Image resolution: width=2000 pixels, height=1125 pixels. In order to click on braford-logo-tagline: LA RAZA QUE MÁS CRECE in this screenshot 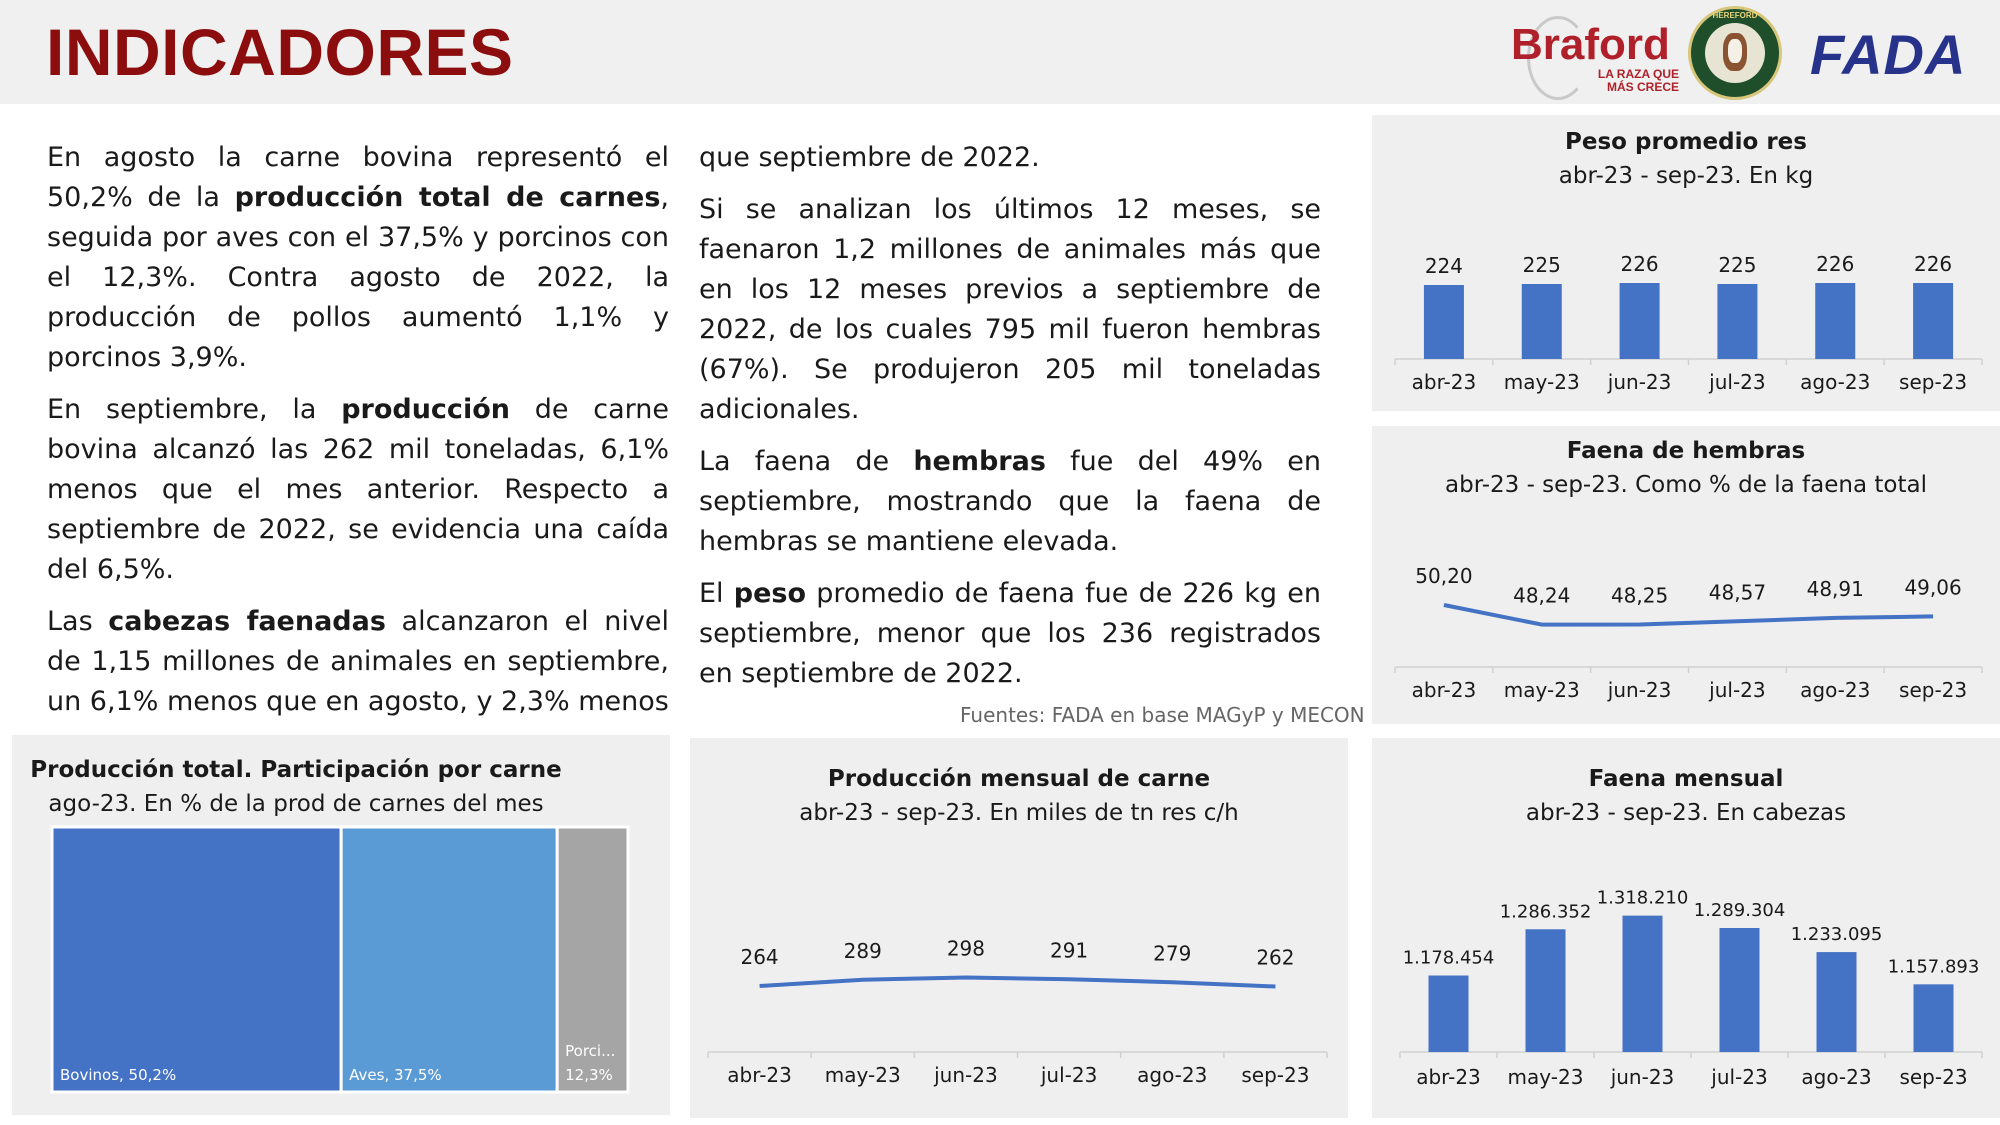, I will do `click(1637, 81)`.